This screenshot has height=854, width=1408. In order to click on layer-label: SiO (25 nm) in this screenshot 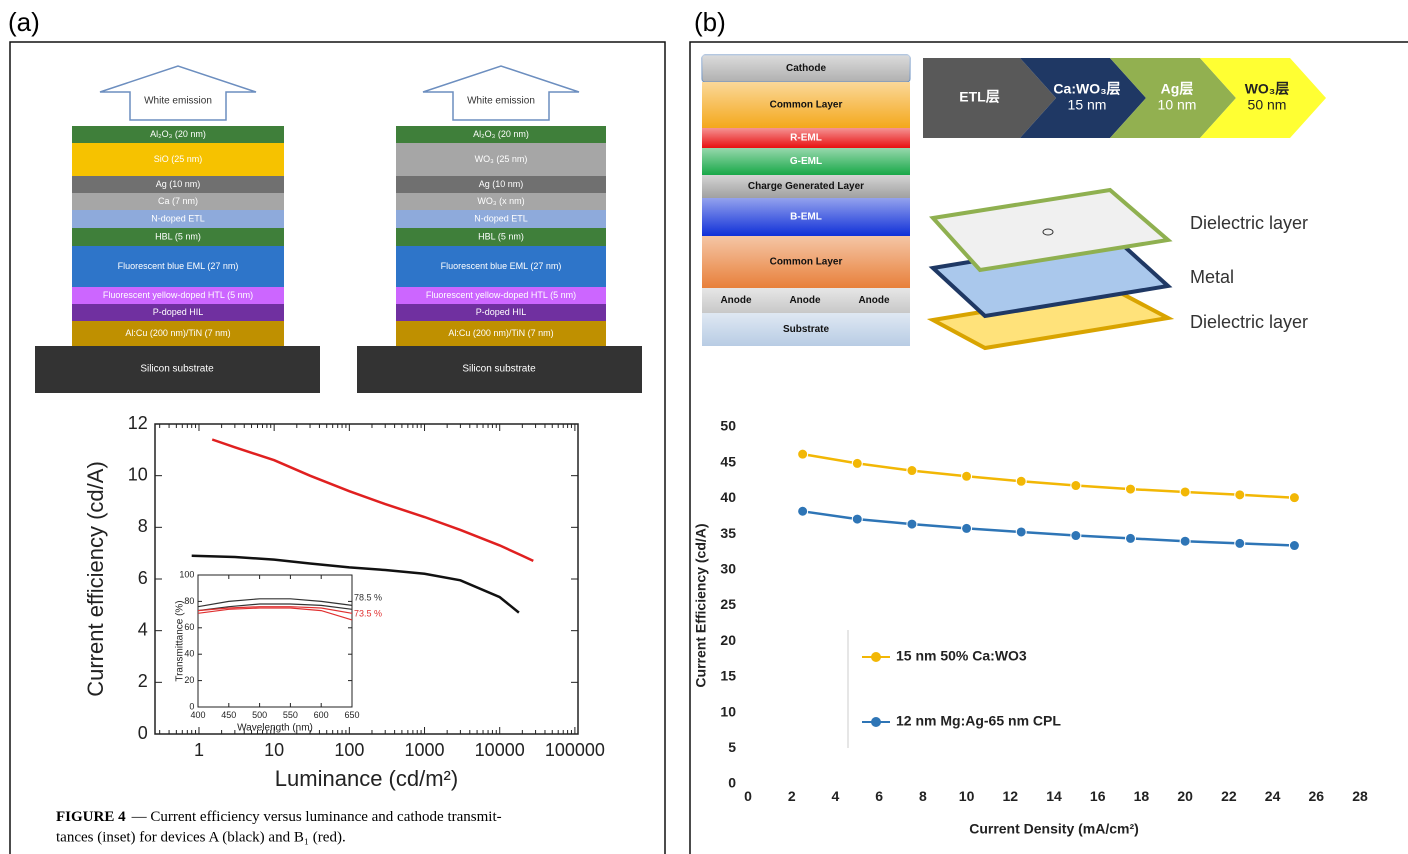, I will do `click(178, 159)`.